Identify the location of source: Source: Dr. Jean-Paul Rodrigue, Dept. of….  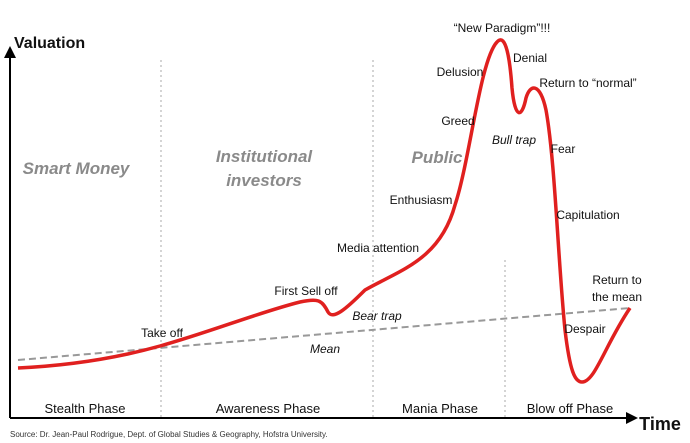
(169, 434).